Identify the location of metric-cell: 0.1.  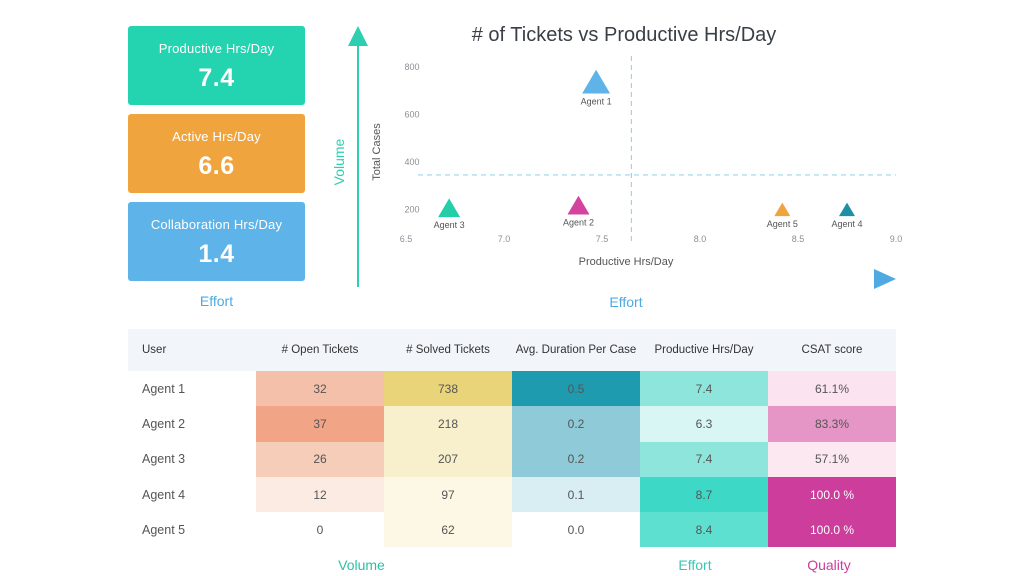
(576, 494).